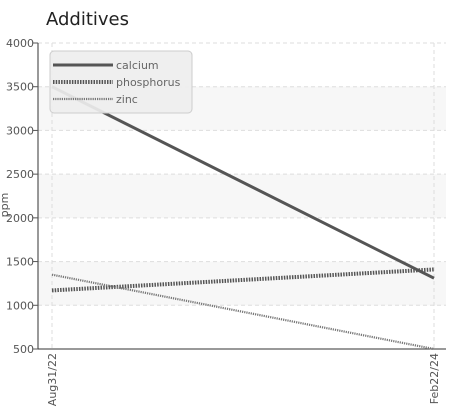 Image resolution: width=455 pixels, height=413 pixels. What do you see at coordinates (243, 280) in the screenshot?
I see `series-line-phosphorus` at bounding box center [243, 280].